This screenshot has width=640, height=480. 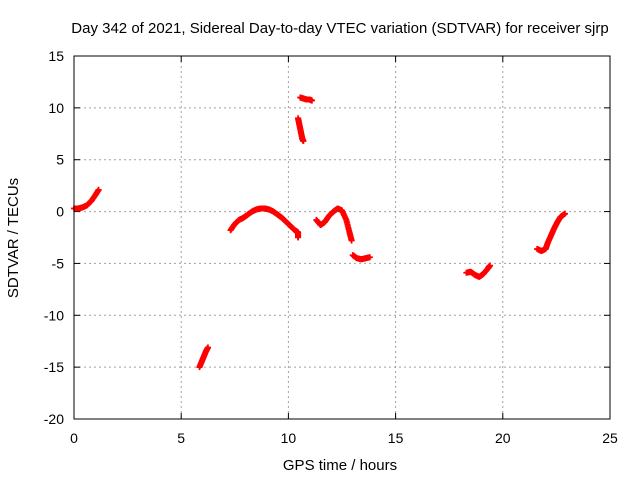 I want to click on y-tick-label: -10, so click(x=54, y=315).